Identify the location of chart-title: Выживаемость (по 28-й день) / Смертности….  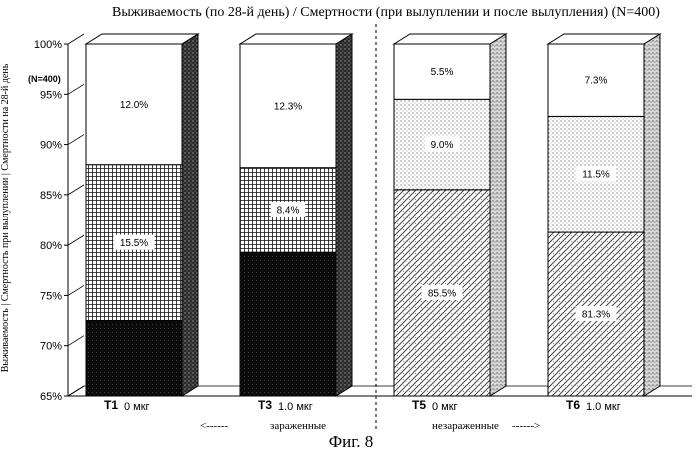
(386, 12).